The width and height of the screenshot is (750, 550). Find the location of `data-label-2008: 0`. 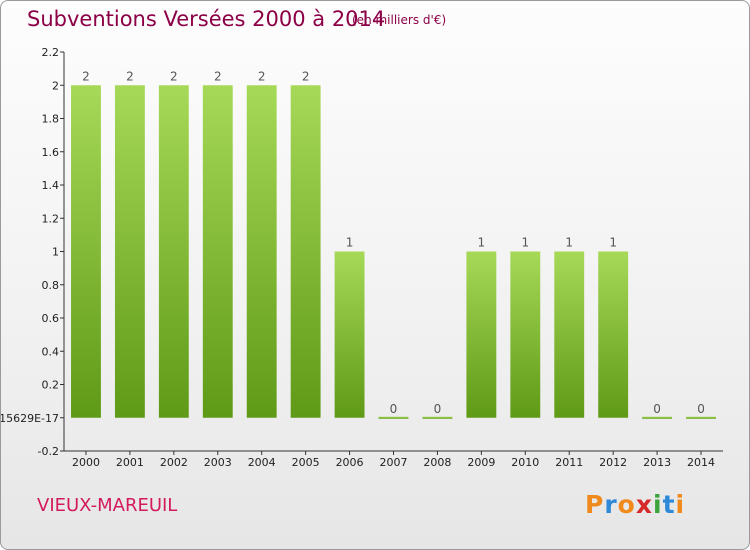

data-label-2008: 0 is located at coordinates (438, 409).